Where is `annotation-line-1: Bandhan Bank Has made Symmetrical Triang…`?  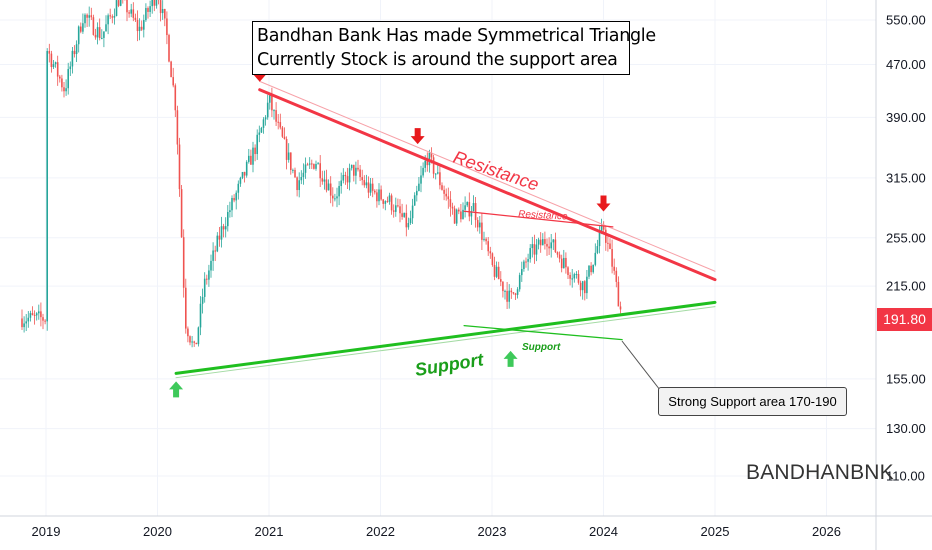 annotation-line-1: Bandhan Bank Has made Symmetrical Triang… is located at coordinates (456, 36).